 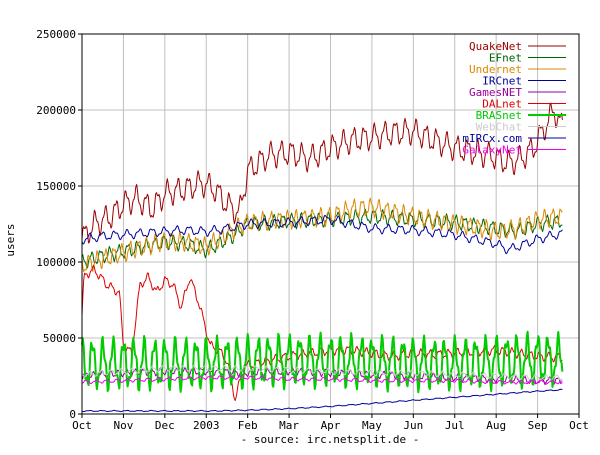 What do you see at coordinates (10, 239) in the screenshot?
I see `y-axis-label: users` at bounding box center [10, 239].